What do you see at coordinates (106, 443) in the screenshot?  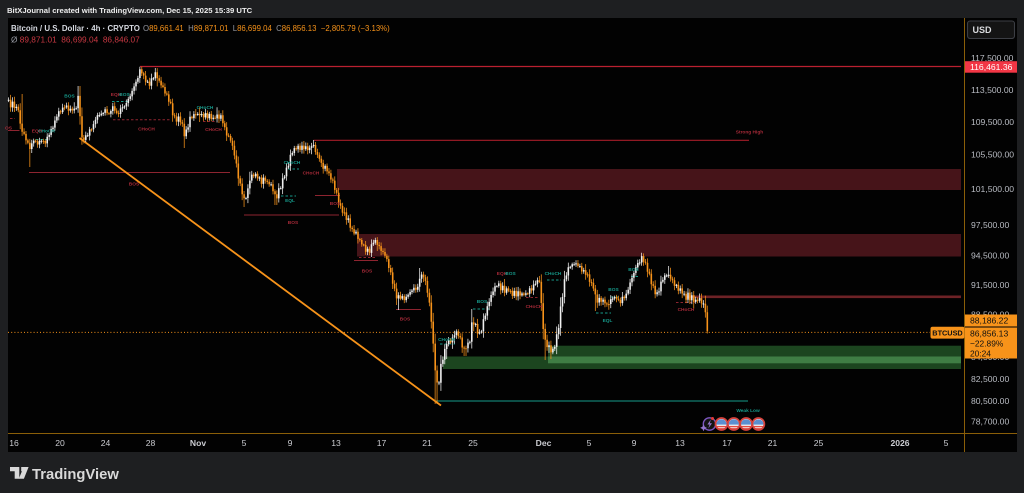 I see `svg-text: 24` at bounding box center [106, 443].